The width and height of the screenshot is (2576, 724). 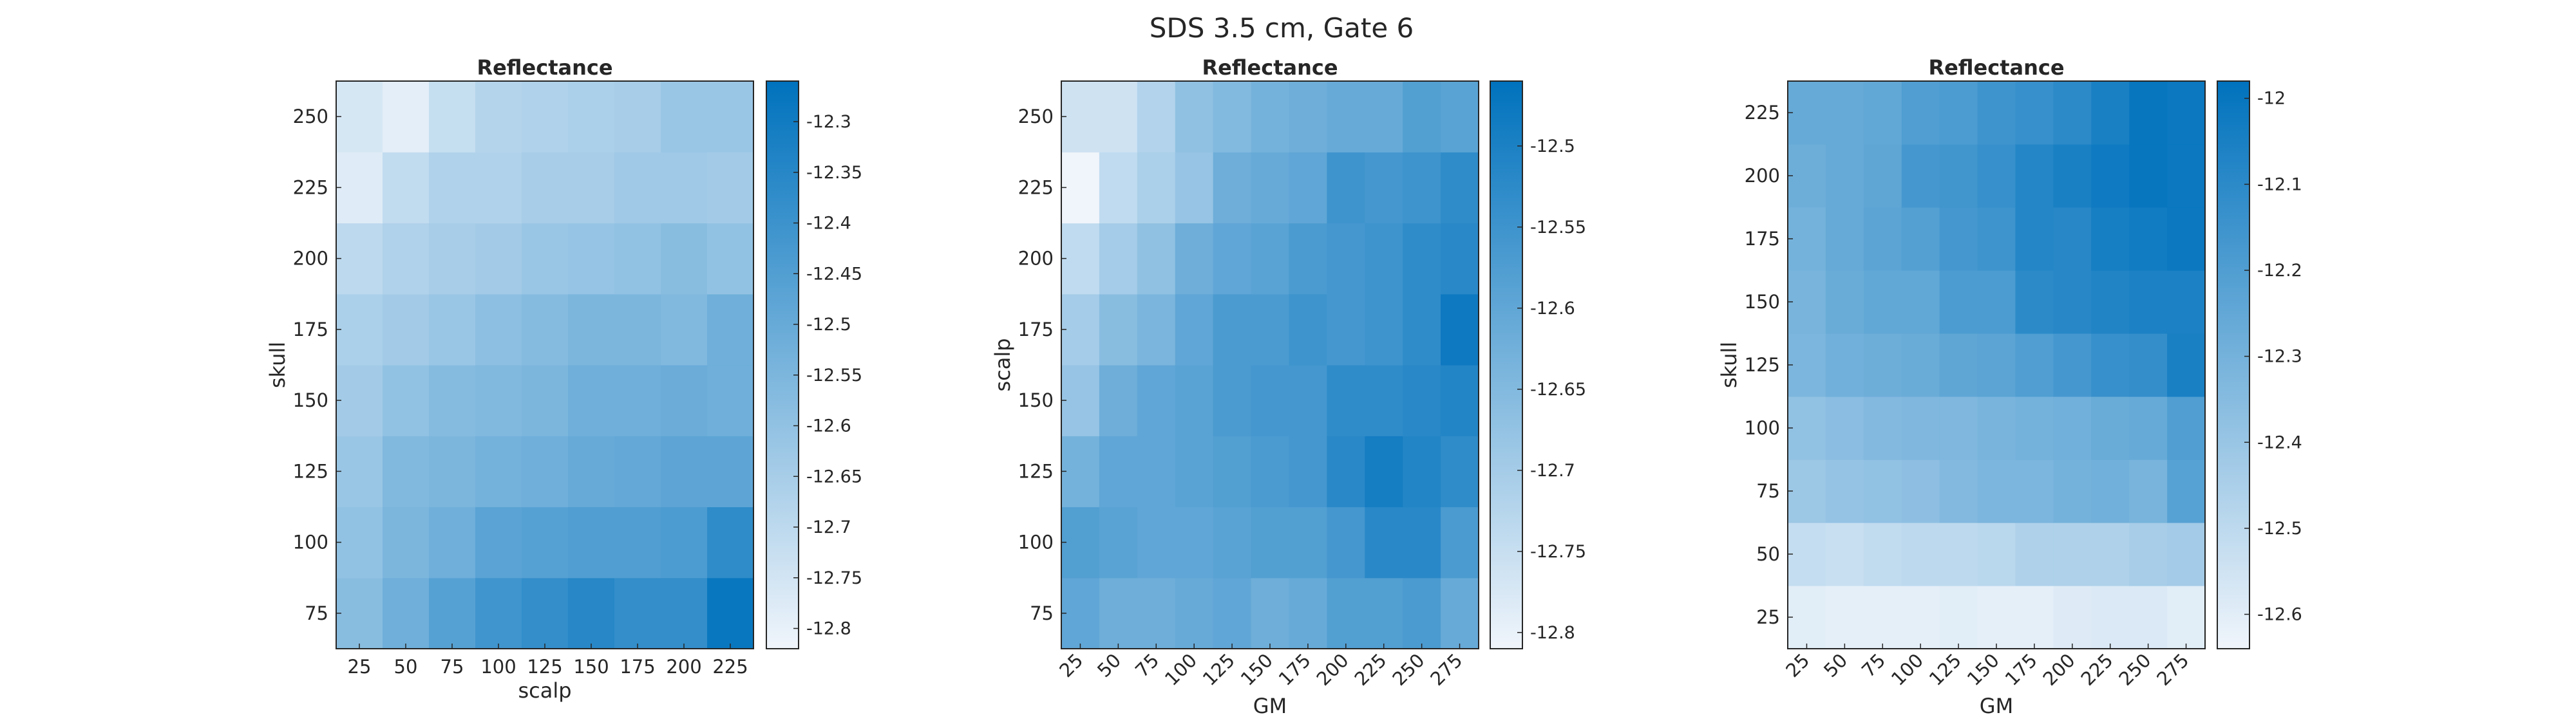 I want to click on colorbar-tick-label: -12.4, so click(x=2279, y=442).